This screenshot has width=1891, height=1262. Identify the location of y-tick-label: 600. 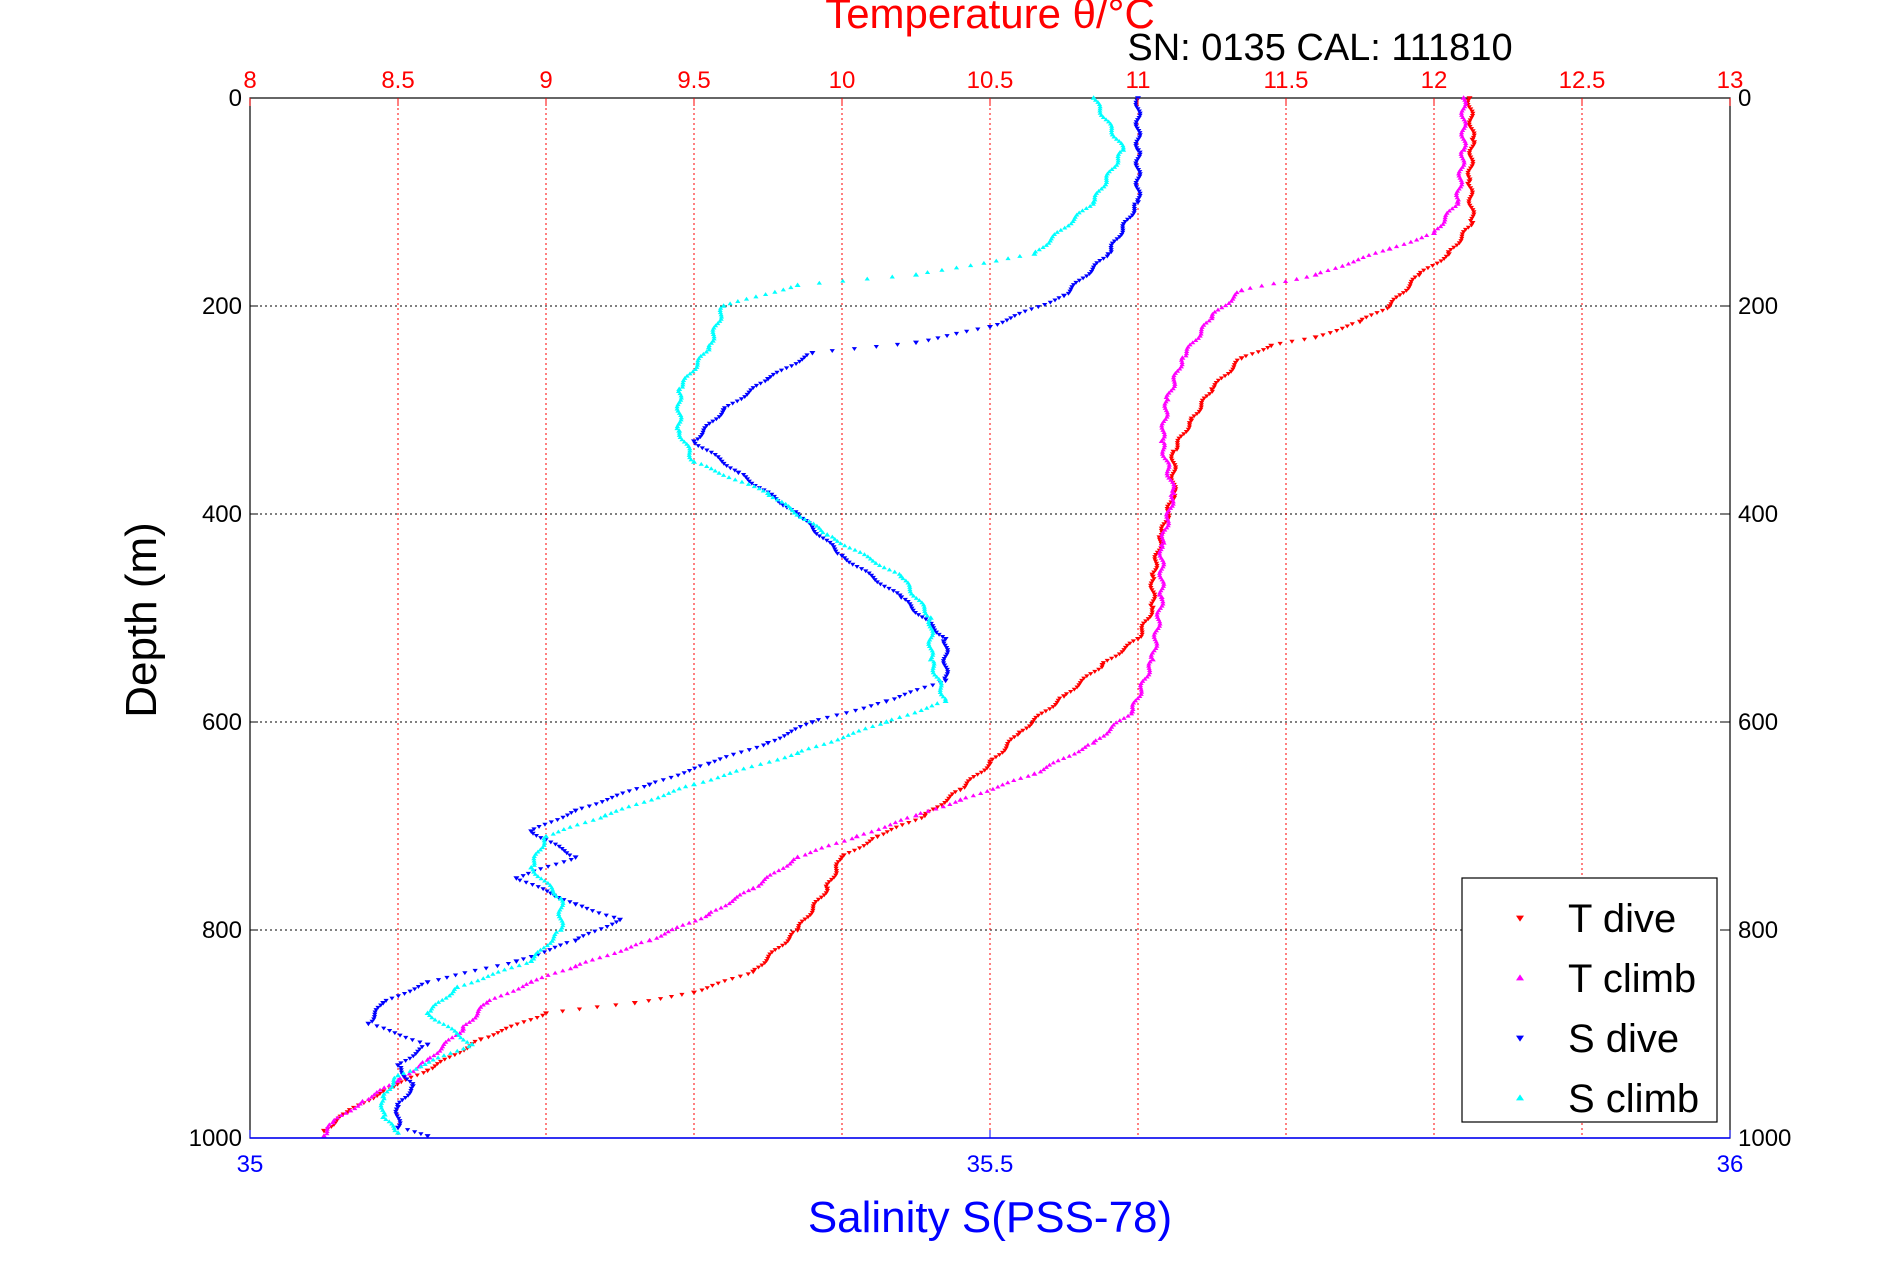
(222, 722).